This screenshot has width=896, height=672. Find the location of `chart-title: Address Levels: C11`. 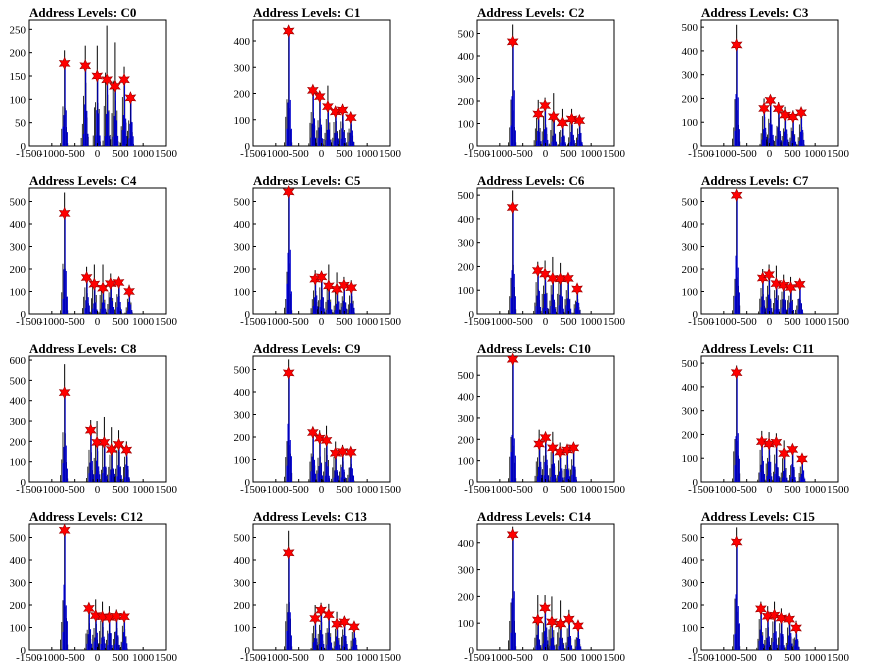

chart-title: Address Levels: C11 is located at coordinates (757, 348).